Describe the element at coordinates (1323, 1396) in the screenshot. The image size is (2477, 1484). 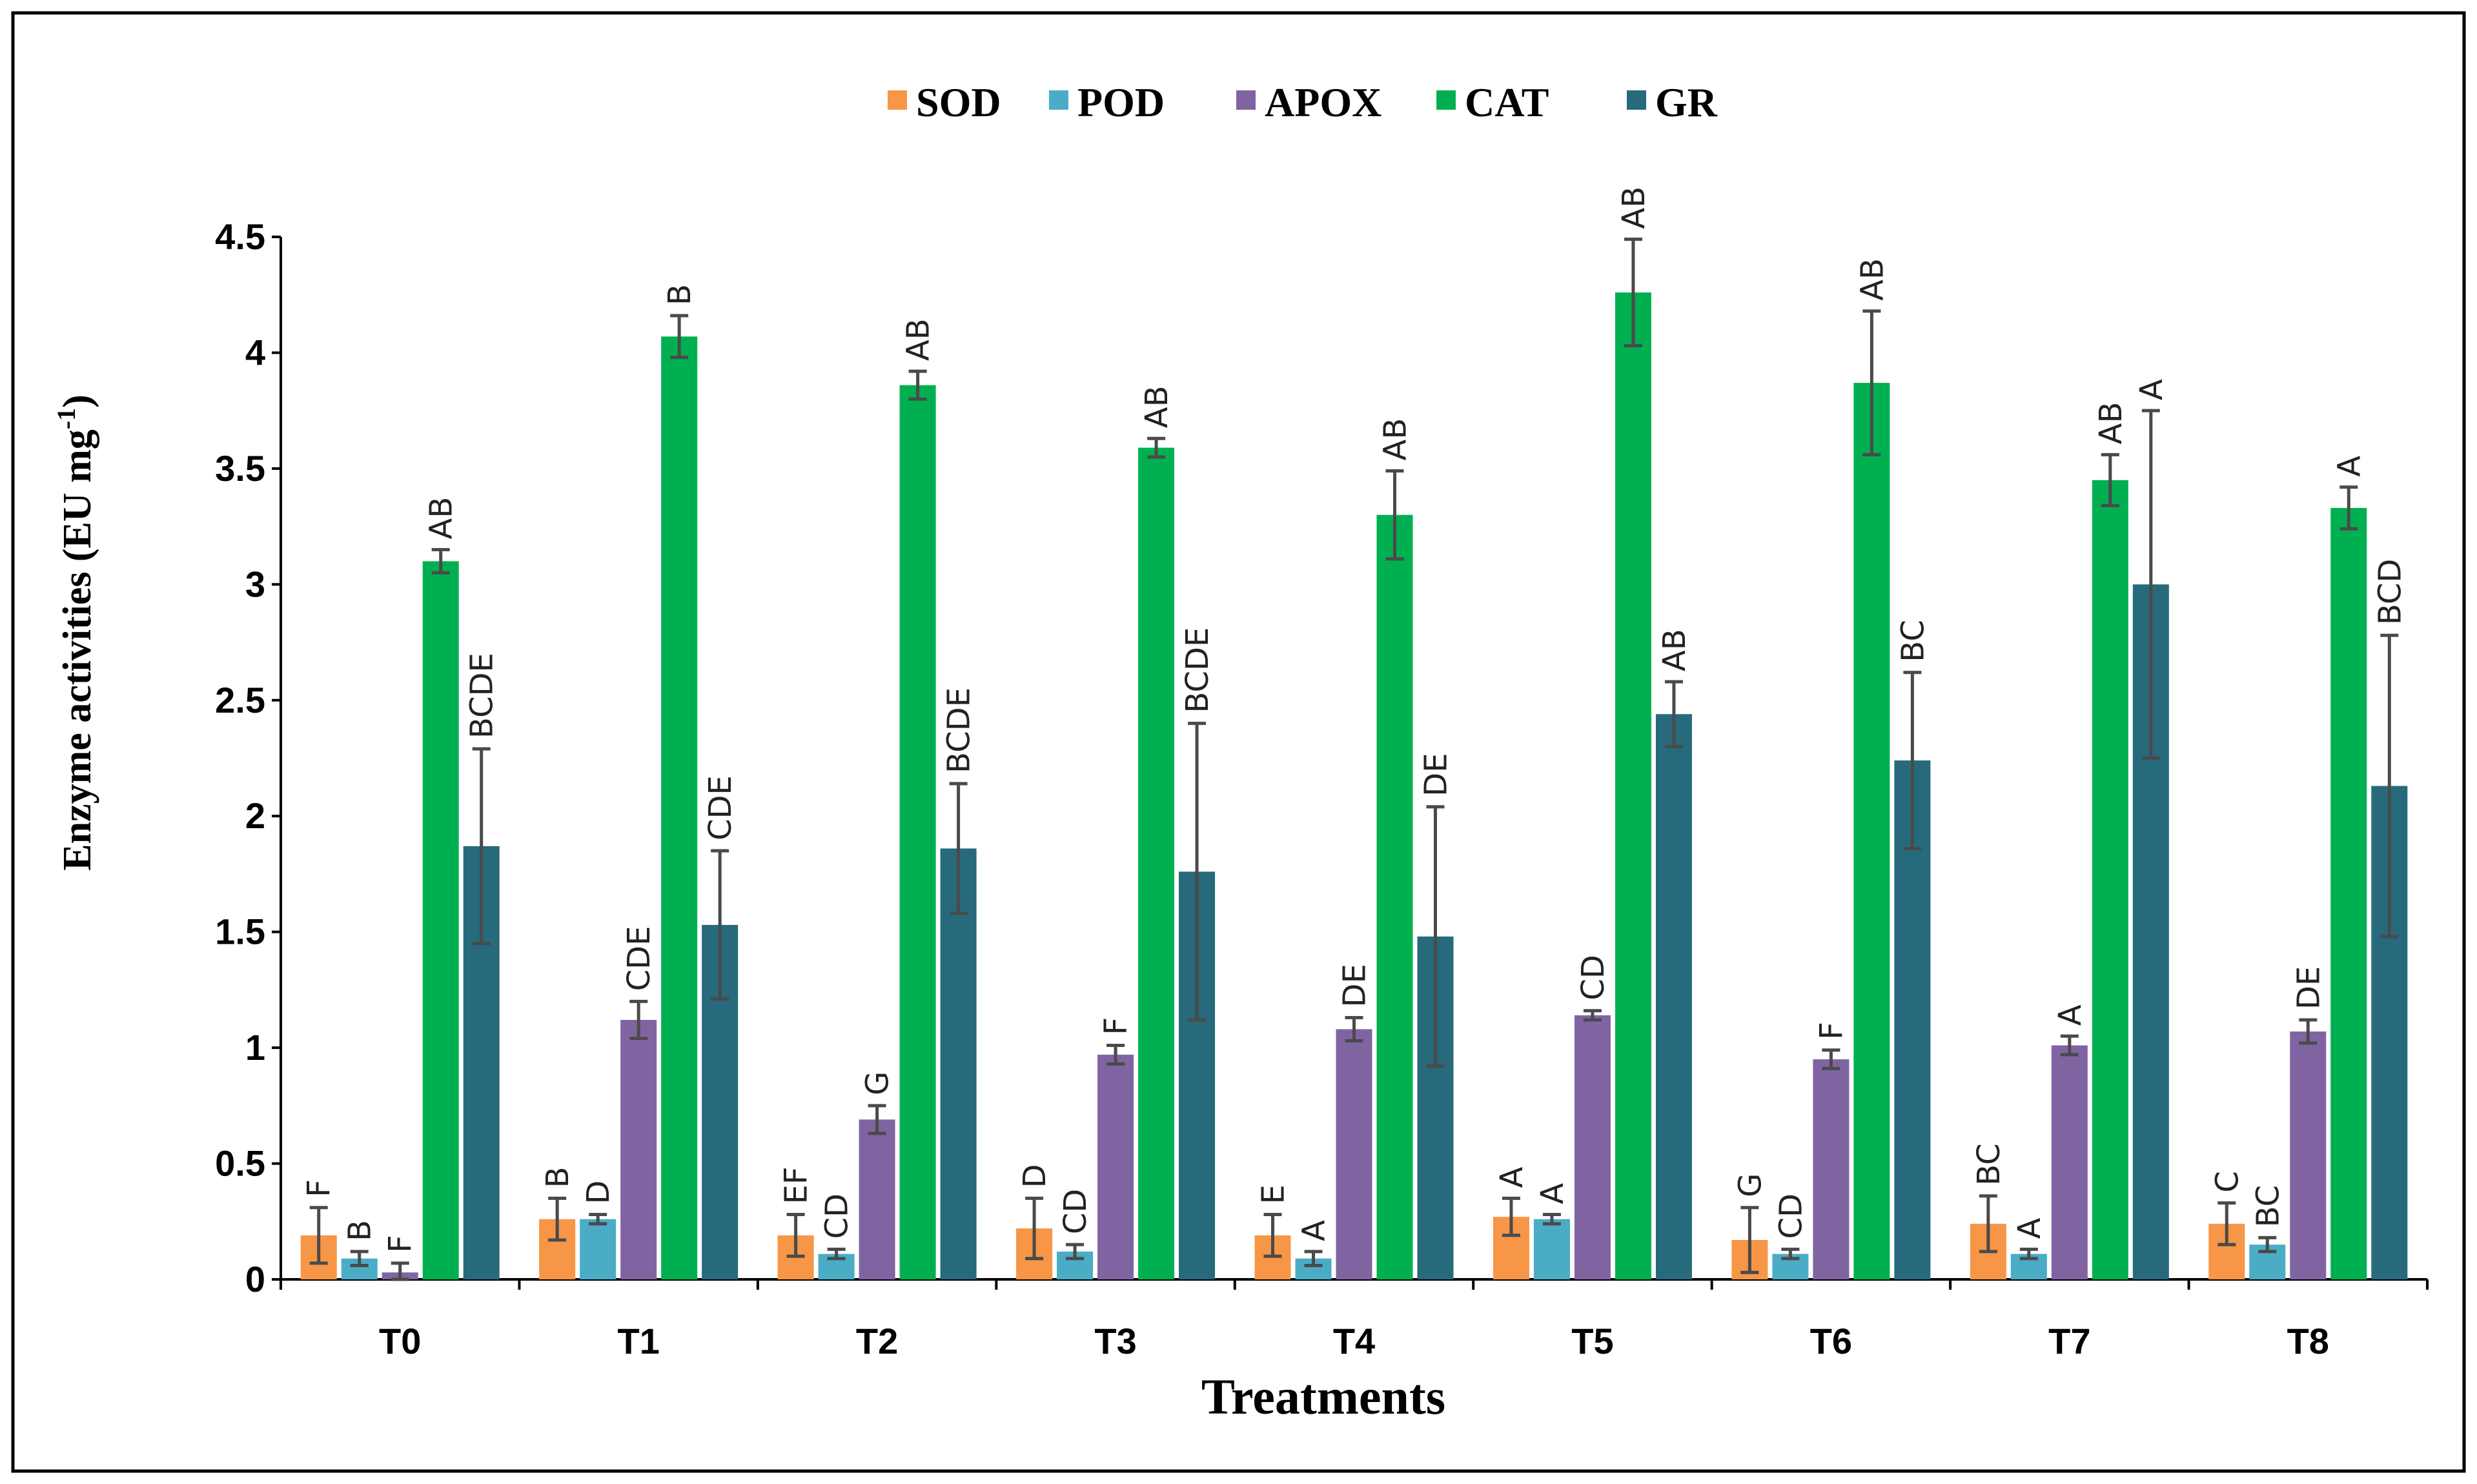
I see `x-axis-label: Treatments` at that location.